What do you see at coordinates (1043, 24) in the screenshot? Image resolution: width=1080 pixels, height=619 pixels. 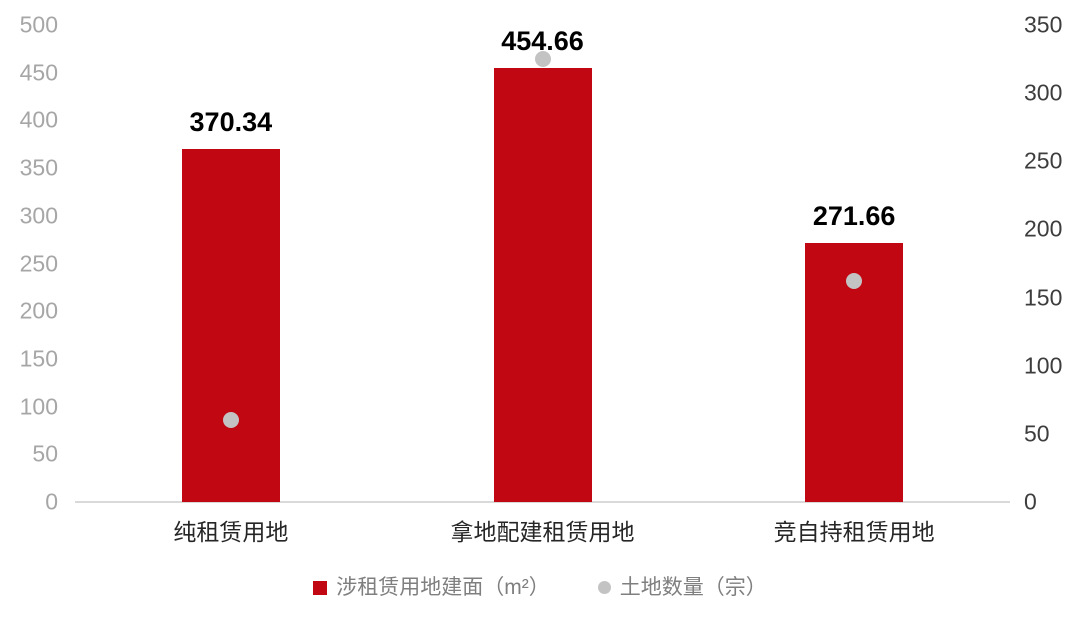 I see `right-axis-tick-label: 350` at bounding box center [1043, 24].